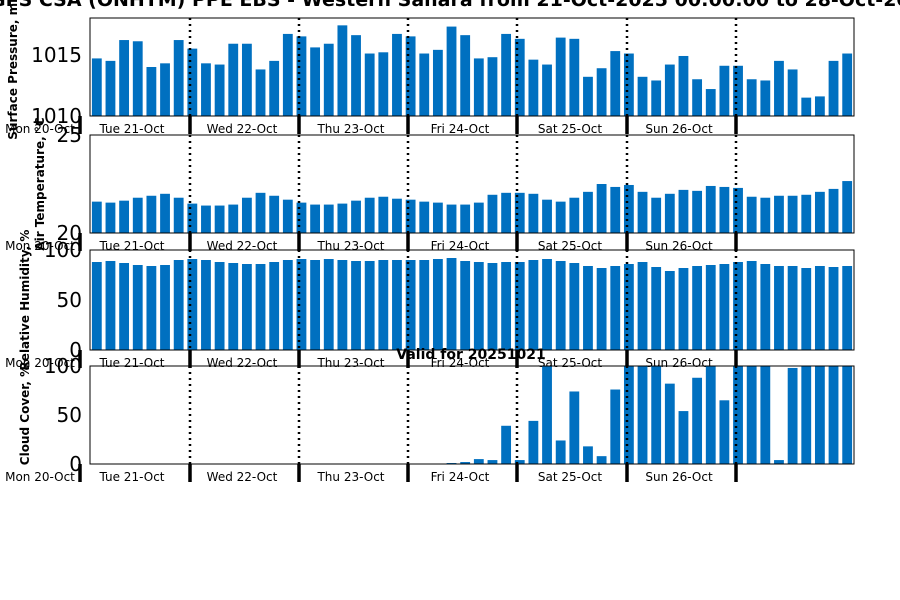  I want to click on y-axis-label: Surface Pressure, mb, so click(13, 70).